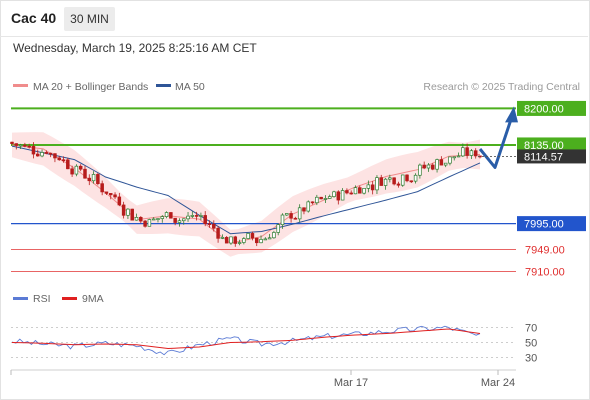 Image resolution: width=590 pixels, height=400 pixels. What do you see at coordinates (58, 299) in the screenshot?
I see `rsi-legend: RSI 9MA` at bounding box center [58, 299].